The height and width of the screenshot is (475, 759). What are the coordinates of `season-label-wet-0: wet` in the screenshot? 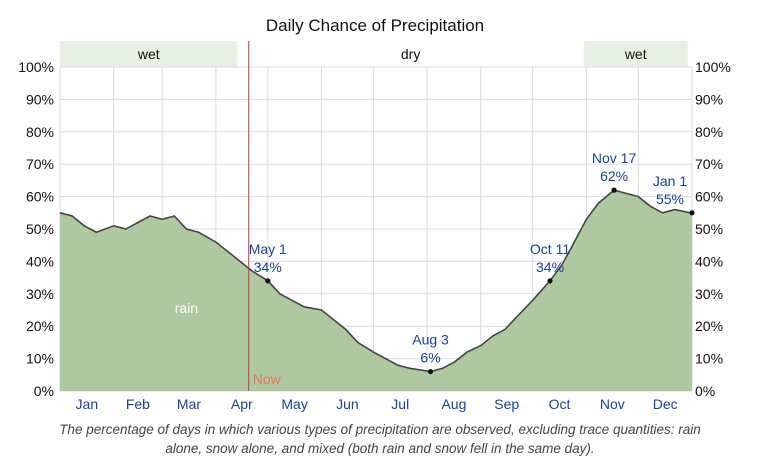 It's located at (148, 54).